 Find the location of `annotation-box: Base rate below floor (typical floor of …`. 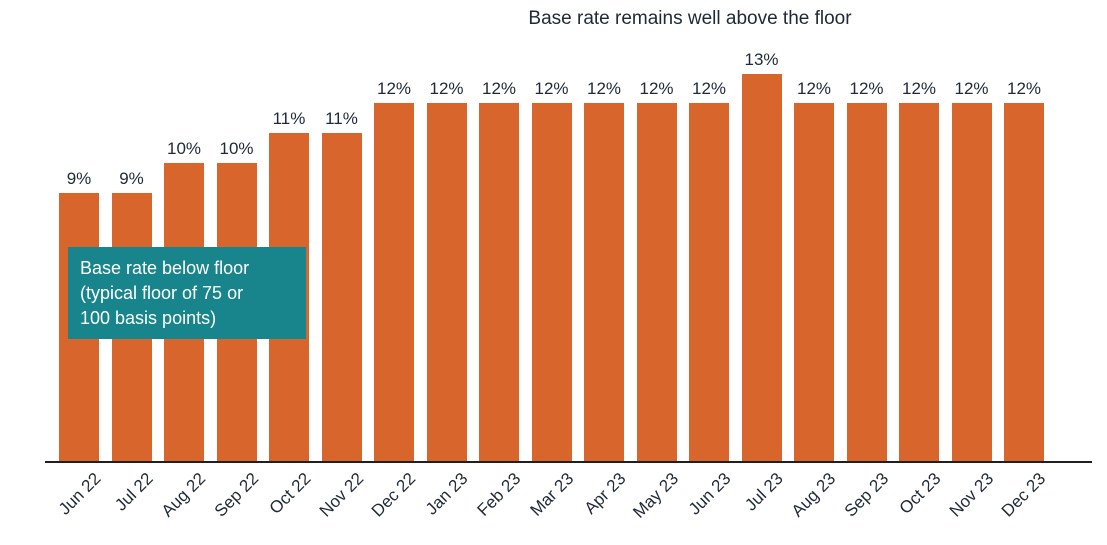

annotation-box: Base rate below floor (typical floor of … is located at coordinates (187, 293).